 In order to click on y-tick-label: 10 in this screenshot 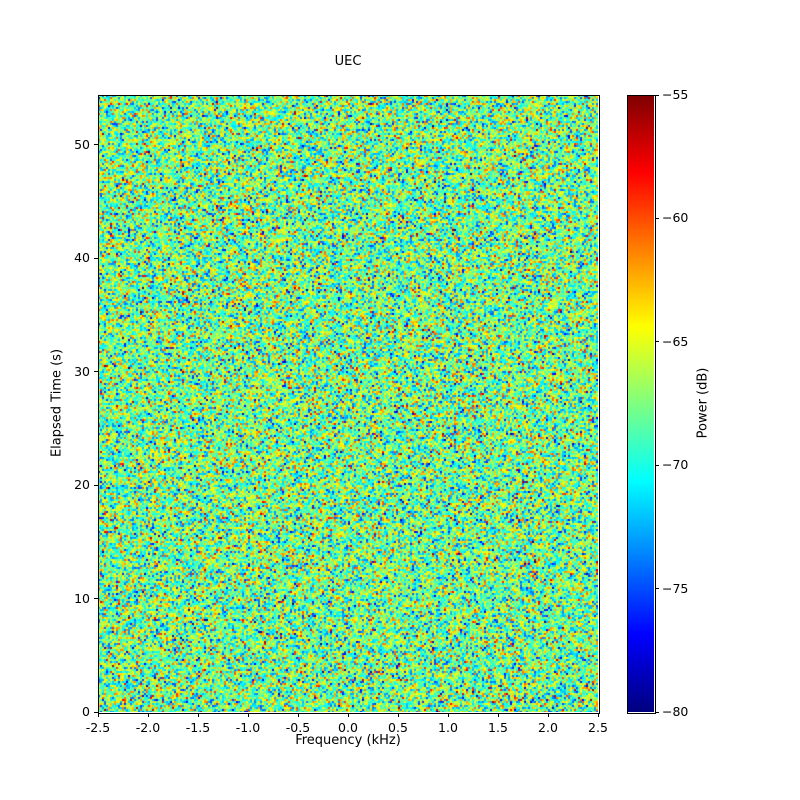, I will do `click(82, 598)`.